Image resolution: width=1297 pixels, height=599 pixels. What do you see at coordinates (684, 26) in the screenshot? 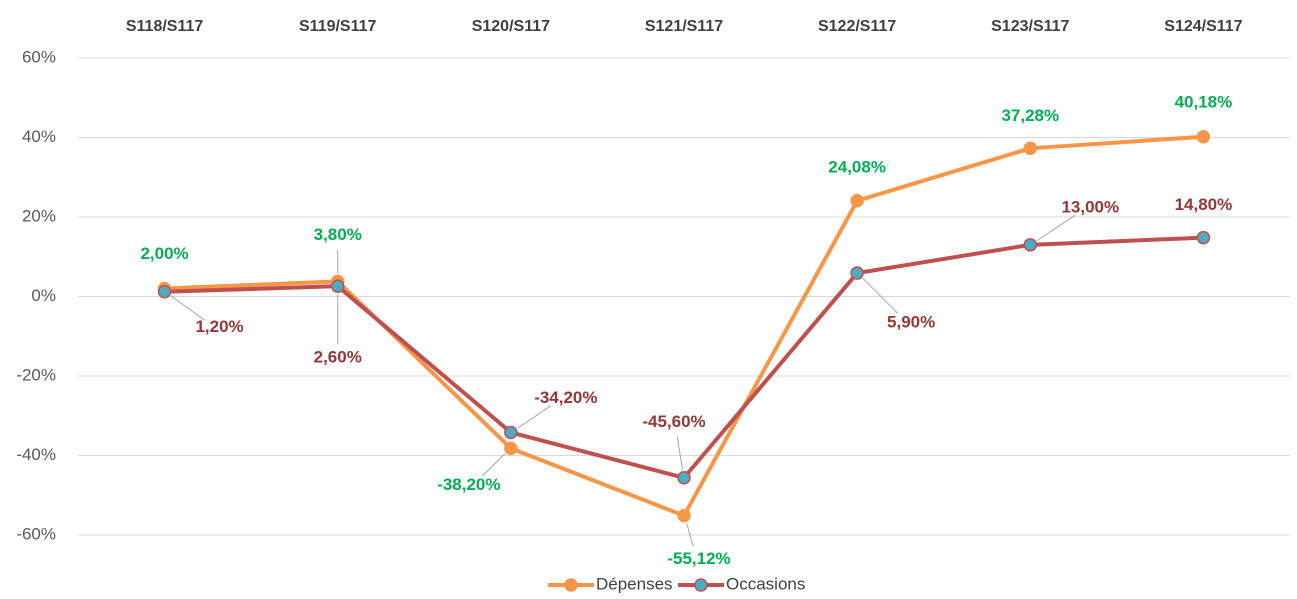
I see `x-tick-label: S121/S117` at bounding box center [684, 26].